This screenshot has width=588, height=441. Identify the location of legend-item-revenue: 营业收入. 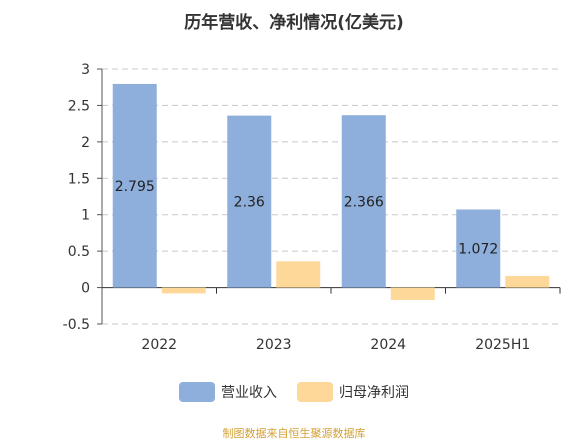
(228, 392).